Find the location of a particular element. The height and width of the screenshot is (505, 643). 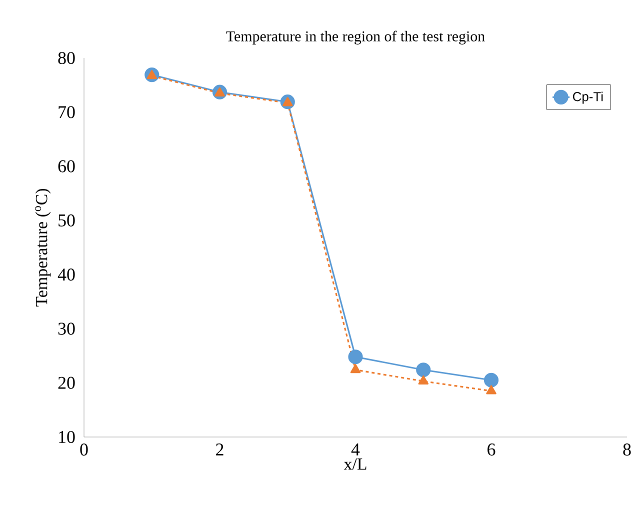

y-tick-label: 80 is located at coordinates (66, 58).